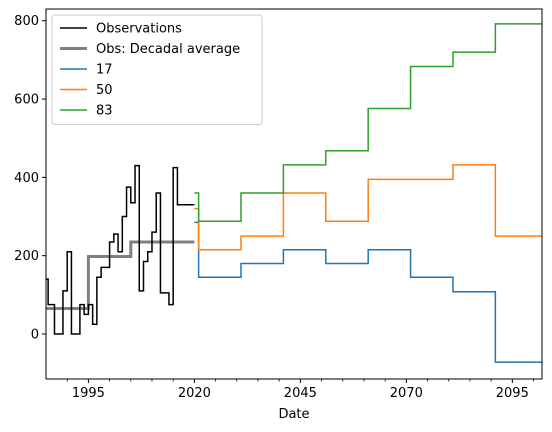 The height and width of the screenshot is (432, 552). What do you see at coordinates (104, 70) in the screenshot?
I see `legend-label-2: 17` at bounding box center [104, 70].